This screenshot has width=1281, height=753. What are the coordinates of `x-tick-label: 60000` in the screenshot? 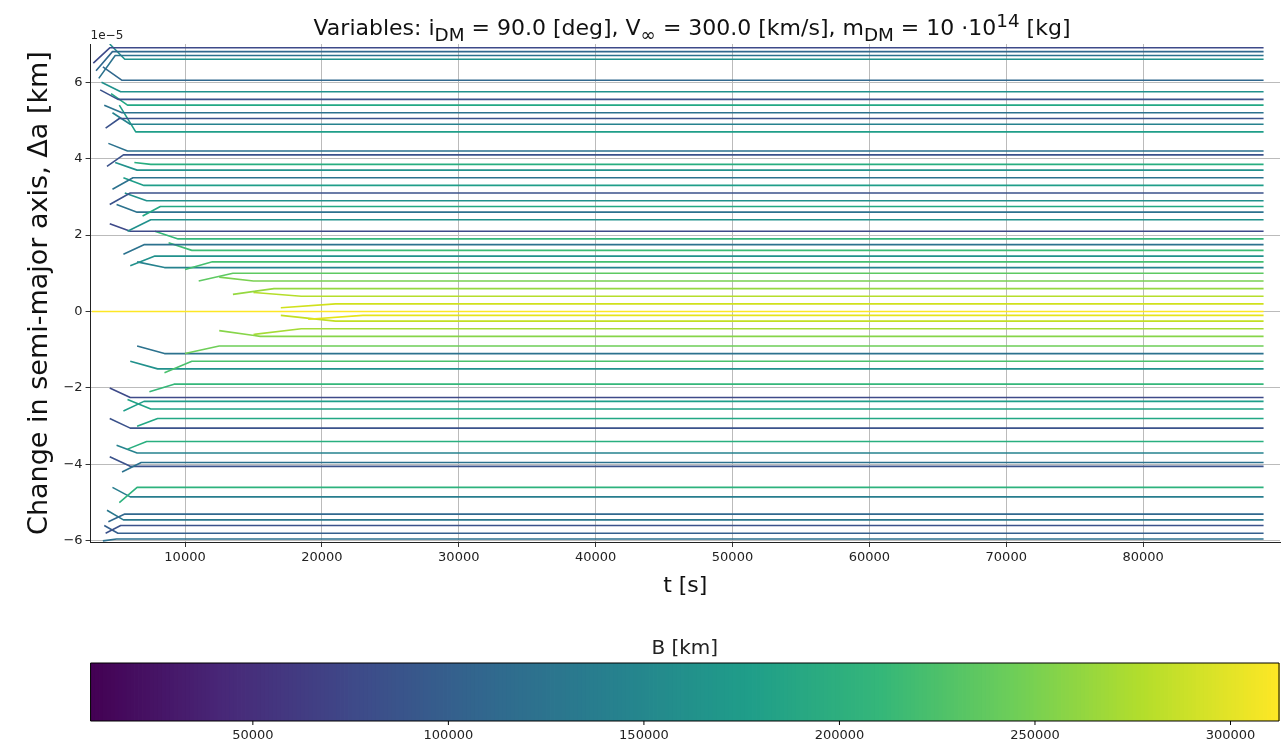 It's located at (869, 557).